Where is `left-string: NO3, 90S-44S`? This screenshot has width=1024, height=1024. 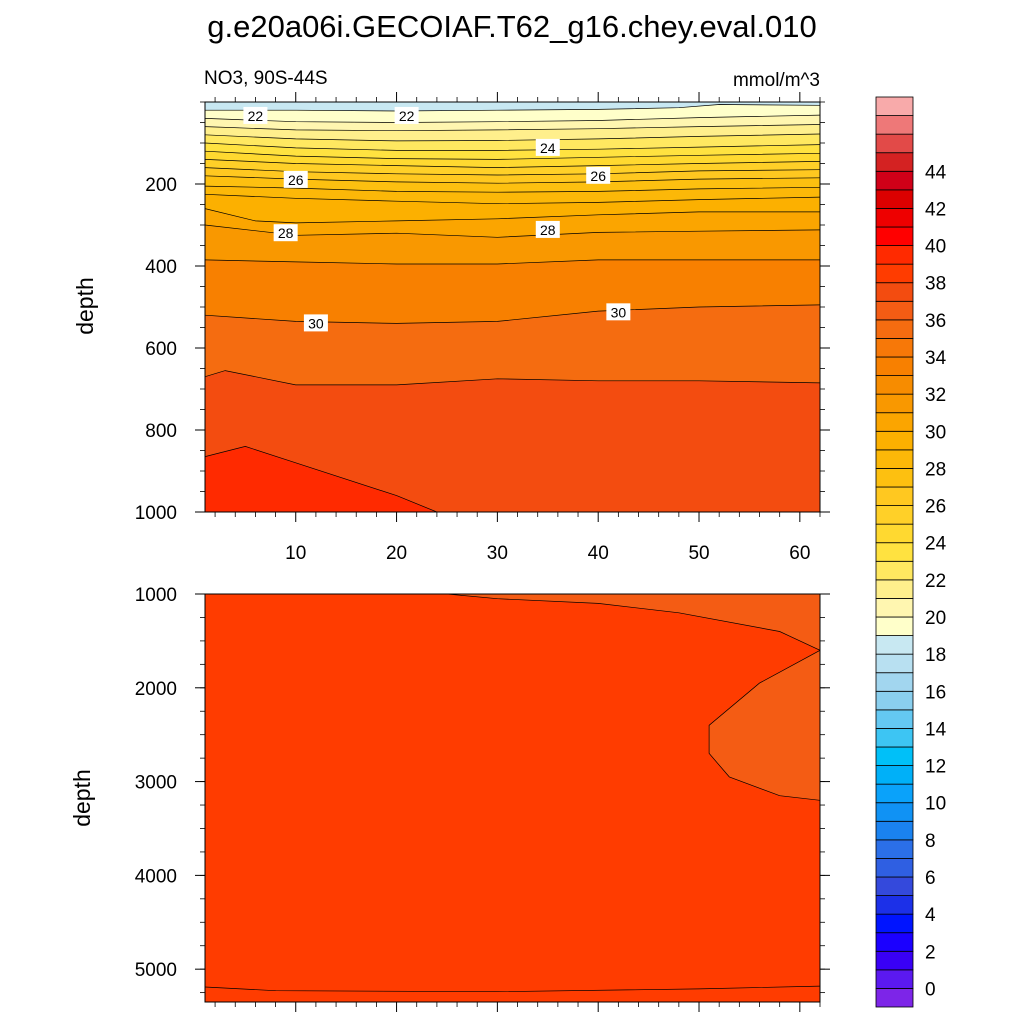
left-string: NO3, 90S-44S is located at coordinates (266, 78).